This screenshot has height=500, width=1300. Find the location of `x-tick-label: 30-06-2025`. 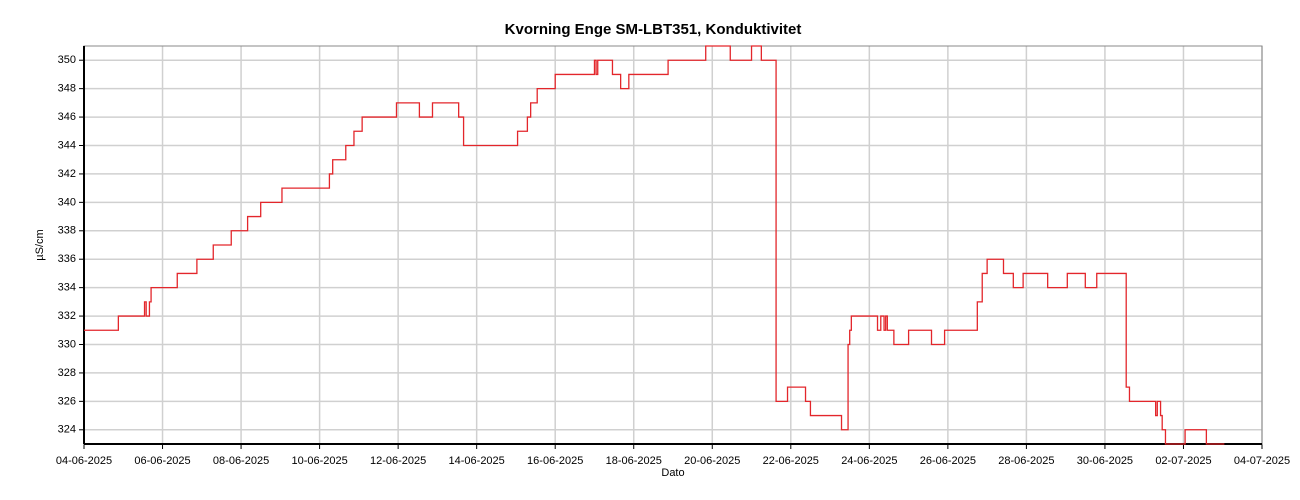

x-tick-label: 30-06-2025 is located at coordinates (1105, 461).